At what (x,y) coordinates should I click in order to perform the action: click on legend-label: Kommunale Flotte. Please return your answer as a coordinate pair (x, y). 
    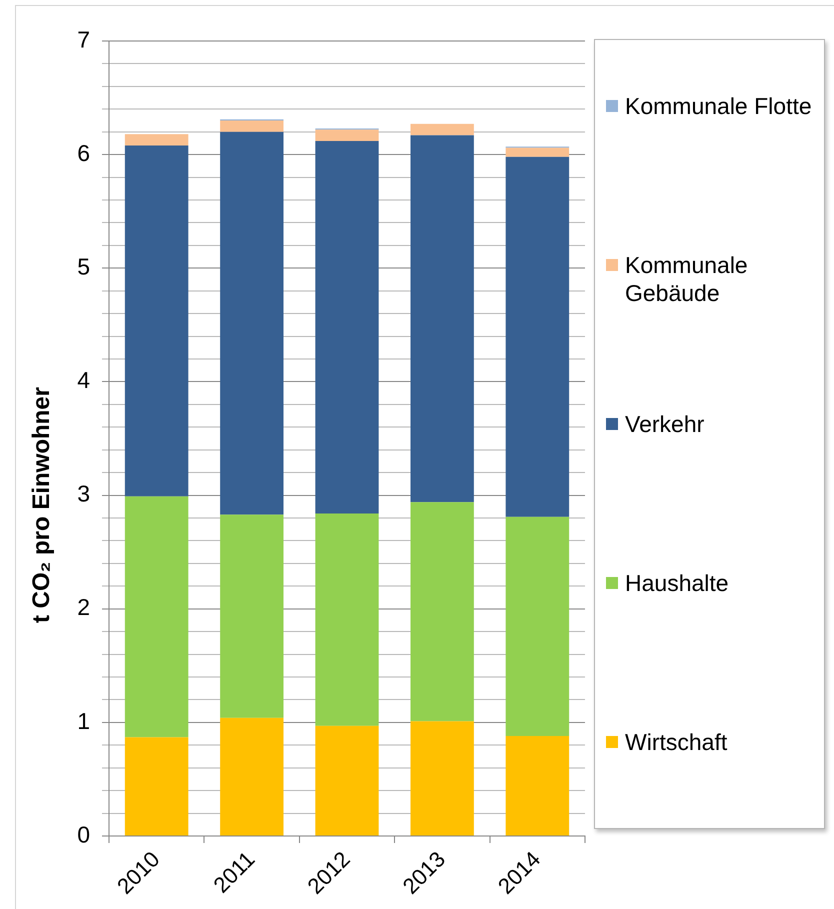
    Looking at the image, I should click on (719, 106).